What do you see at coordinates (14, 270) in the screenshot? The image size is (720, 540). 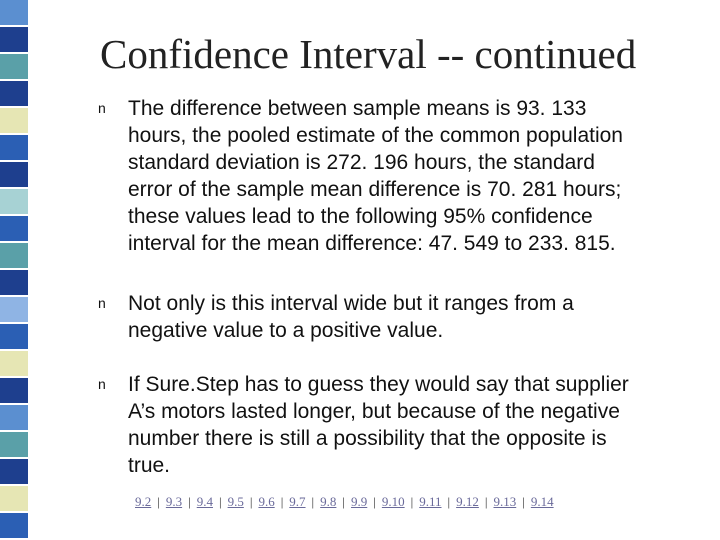 I see `decorative-stripe` at bounding box center [14, 270].